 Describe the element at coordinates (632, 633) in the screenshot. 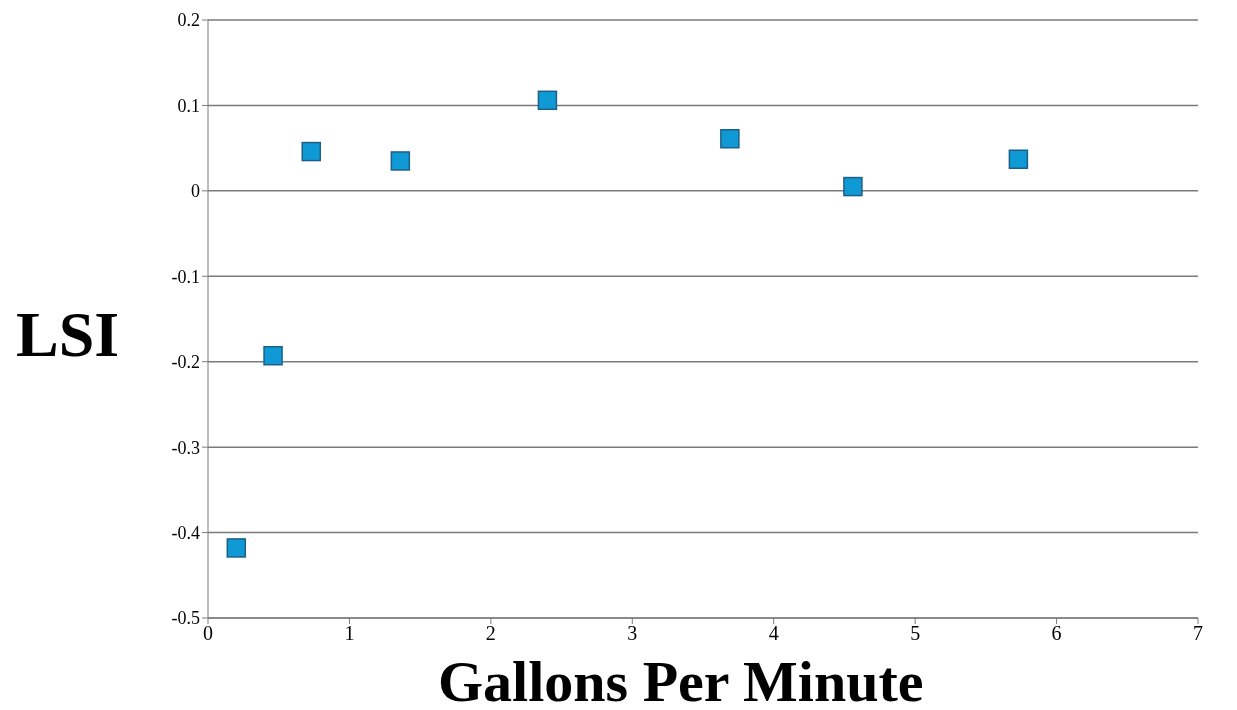

I see `x-tick-label: 3` at that location.